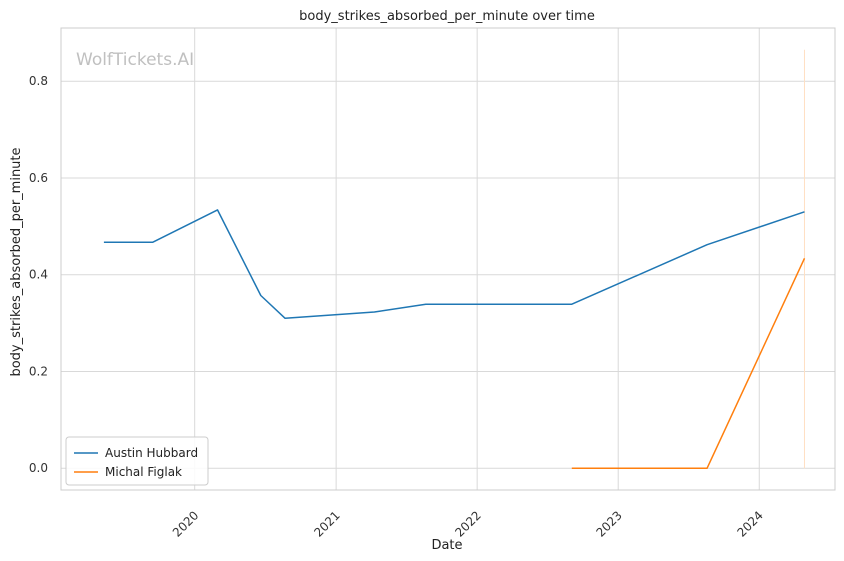 This screenshot has width=844, height=561. Describe the element at coordinates (467, 523) in the screenshot. I see `x-tick-label-2022: 2022` at that location.